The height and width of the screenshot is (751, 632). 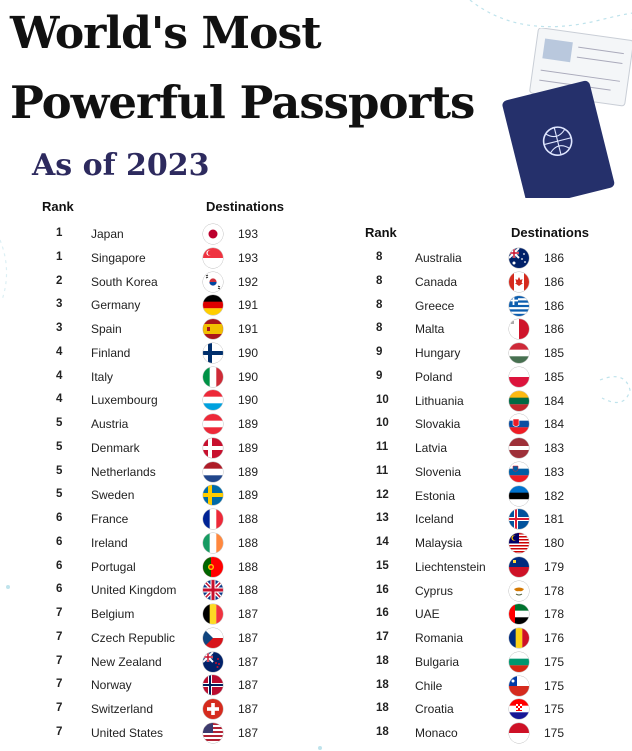 What do you see at coordinates (248, 590) in the screenshot?
I see `destinations-value: 188` at bounding box center [248, 590].